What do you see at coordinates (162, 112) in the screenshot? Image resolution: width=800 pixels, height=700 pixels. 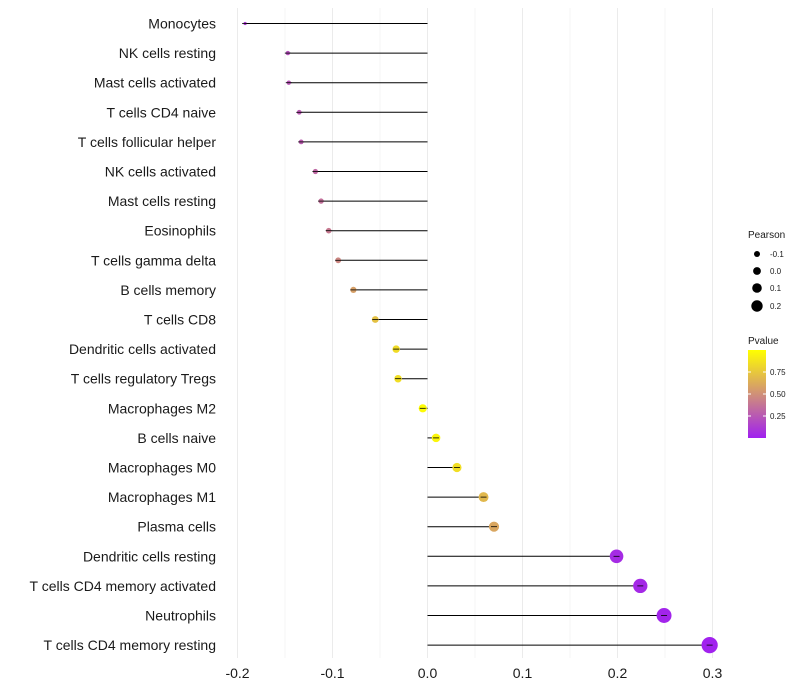 I see `category-label: T cells CD4 naive` at bounding box center [162, 112].